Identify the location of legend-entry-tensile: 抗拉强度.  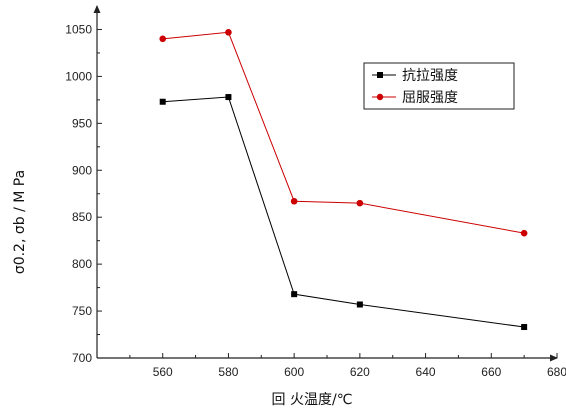
(415, 76).